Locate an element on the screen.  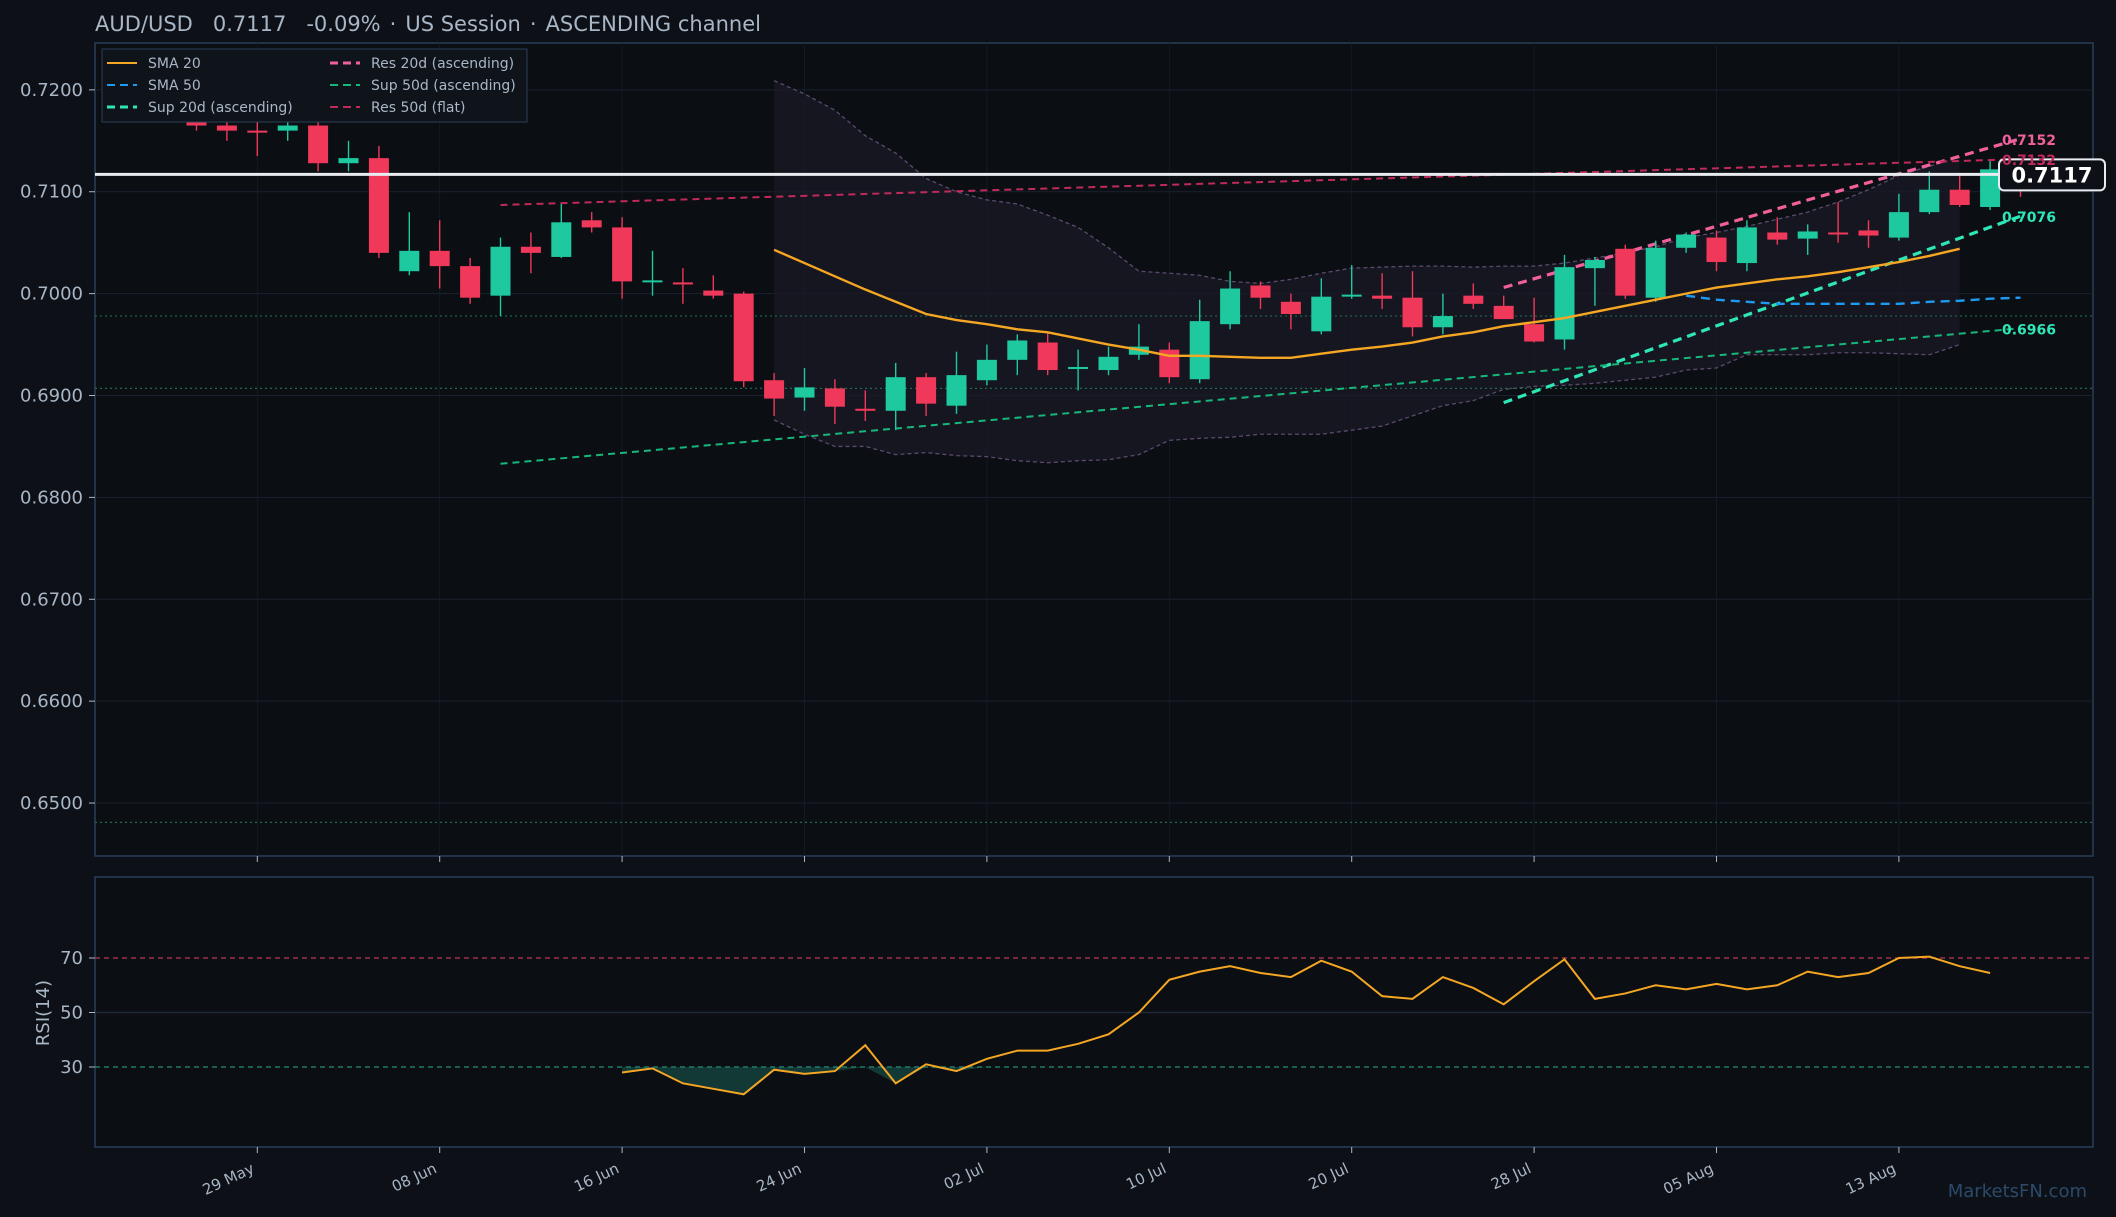
legend-res50: Res 50d (flat) is located at coordinates (418, 108).